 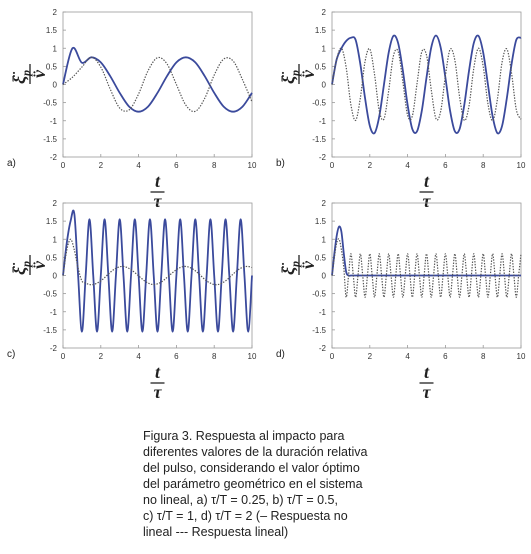 What do you see at coordinates (11, 354) in the screenshot?
I see `panel-label: c)` at bounding box center [11, 354].